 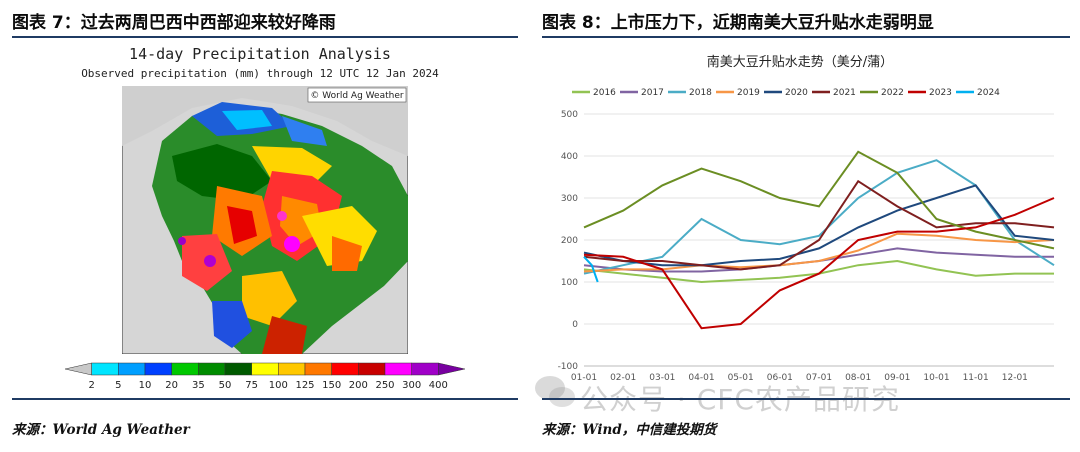 What do you see at coordinates (796, 93) in the screenshot?
I see `legend-label-2020: 2020` at bounding box center [796, 93].